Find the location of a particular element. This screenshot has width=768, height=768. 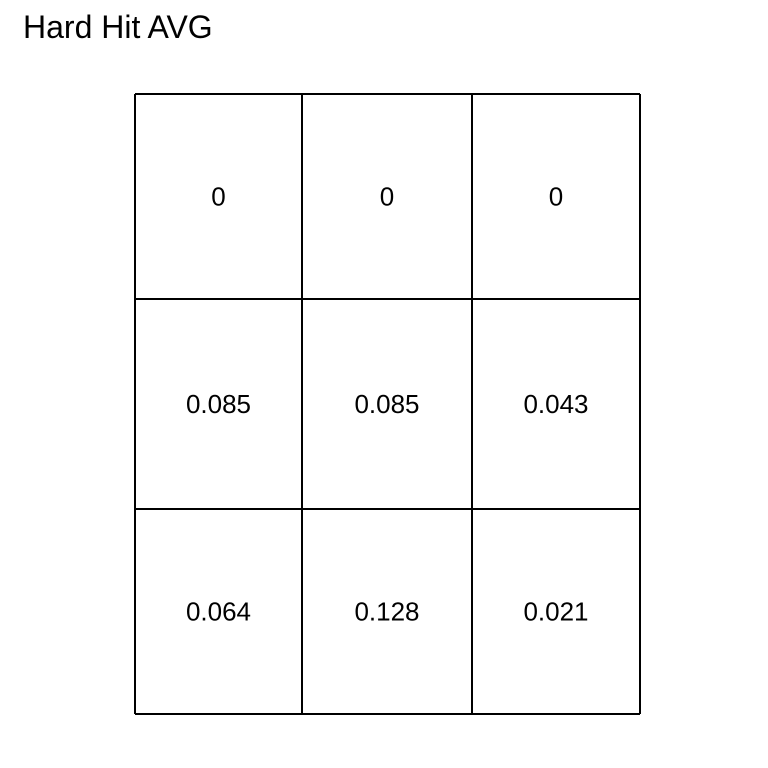

cell-value-r3-c3: 0.021 is located at coordinates (555, 612).